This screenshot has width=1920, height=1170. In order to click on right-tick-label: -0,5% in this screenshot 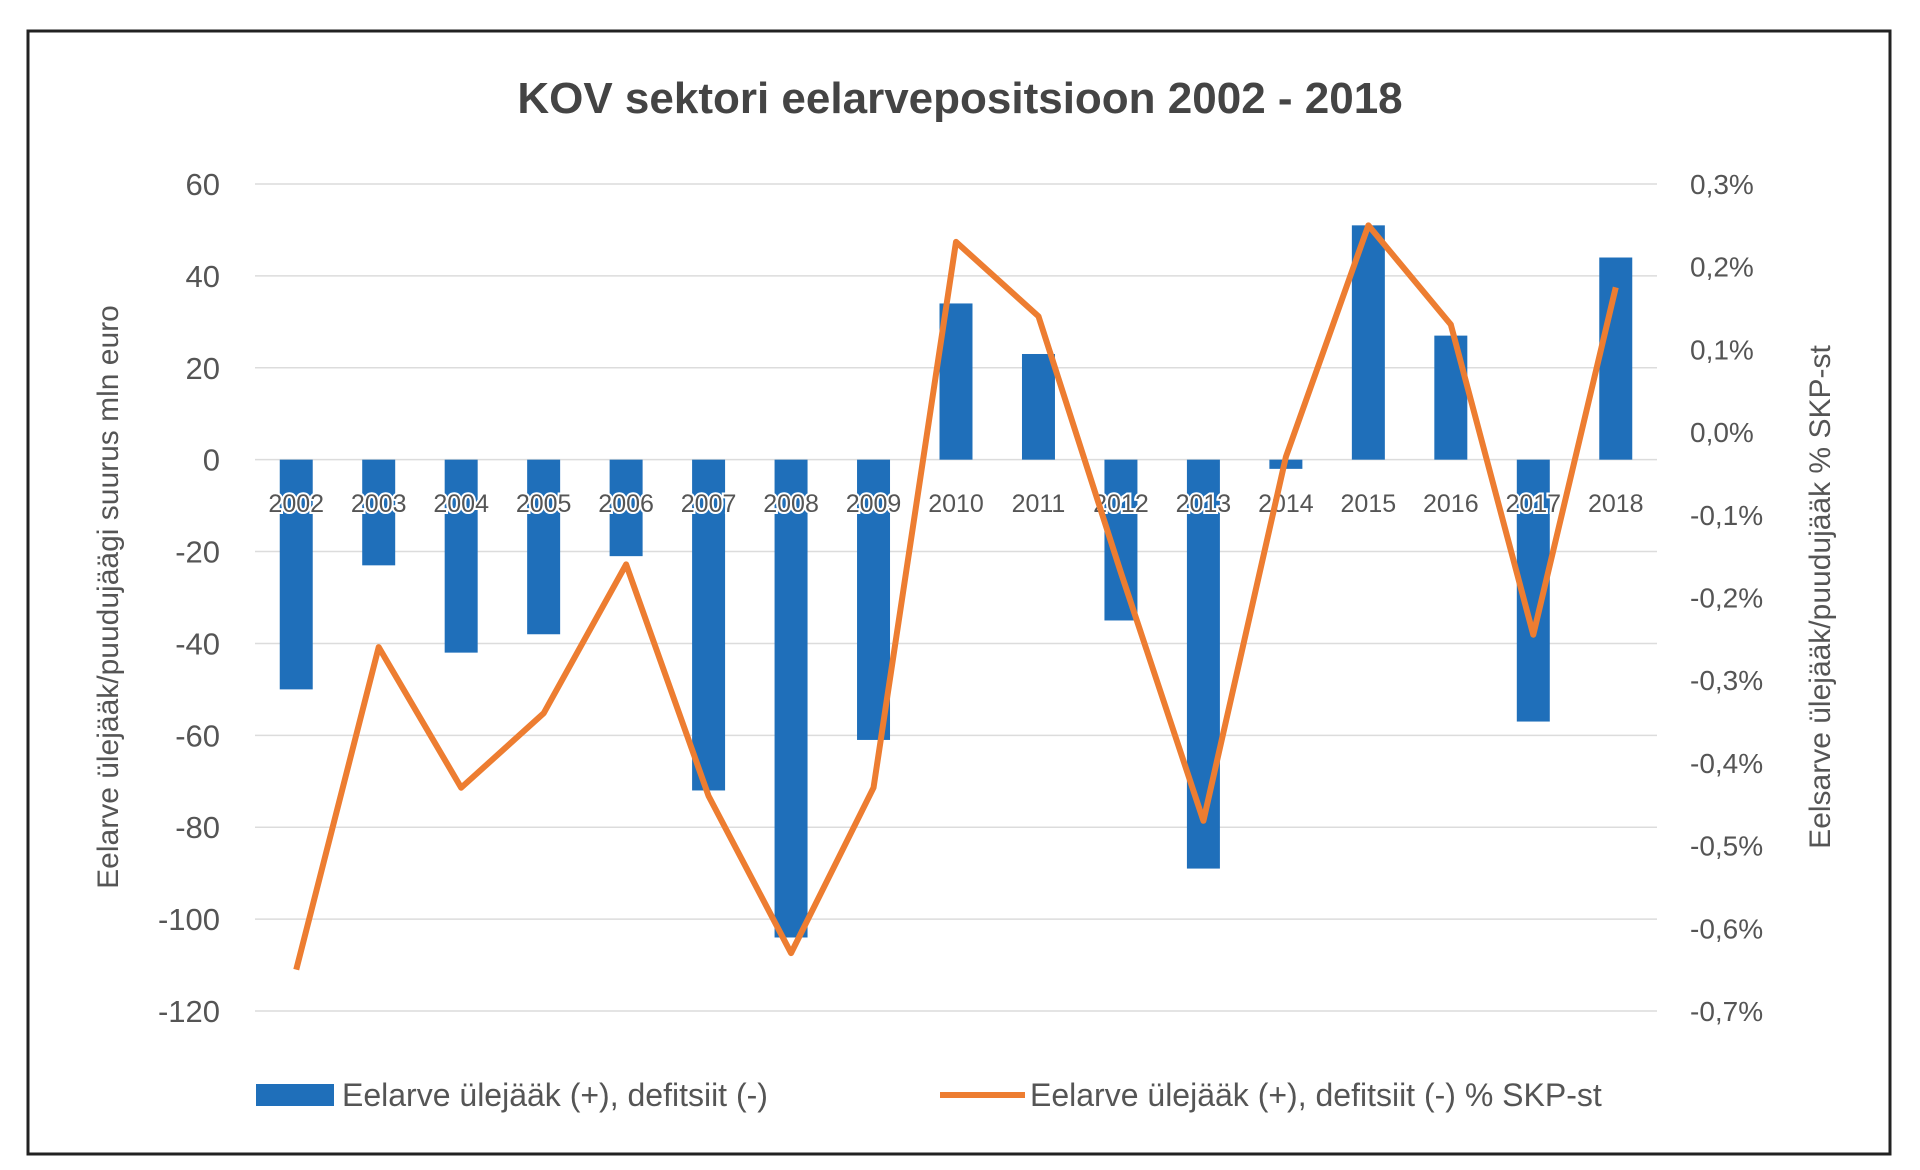, I will do `click(1726, 846)`.